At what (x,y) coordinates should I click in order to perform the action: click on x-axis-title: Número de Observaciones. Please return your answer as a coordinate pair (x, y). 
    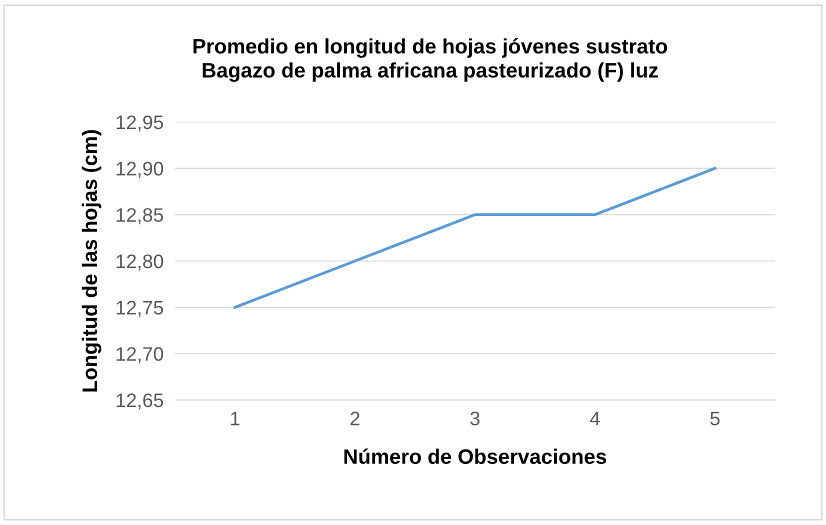
    Looking at the image, I should click on (475, 456).